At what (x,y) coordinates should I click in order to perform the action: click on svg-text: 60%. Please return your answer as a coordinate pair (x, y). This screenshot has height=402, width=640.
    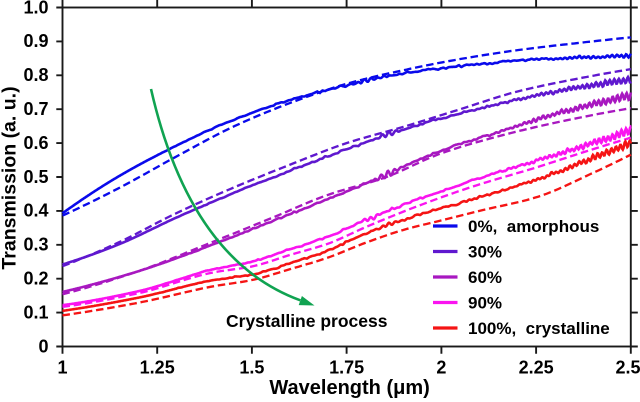
    Looking at the image, I should click on (485, 277).